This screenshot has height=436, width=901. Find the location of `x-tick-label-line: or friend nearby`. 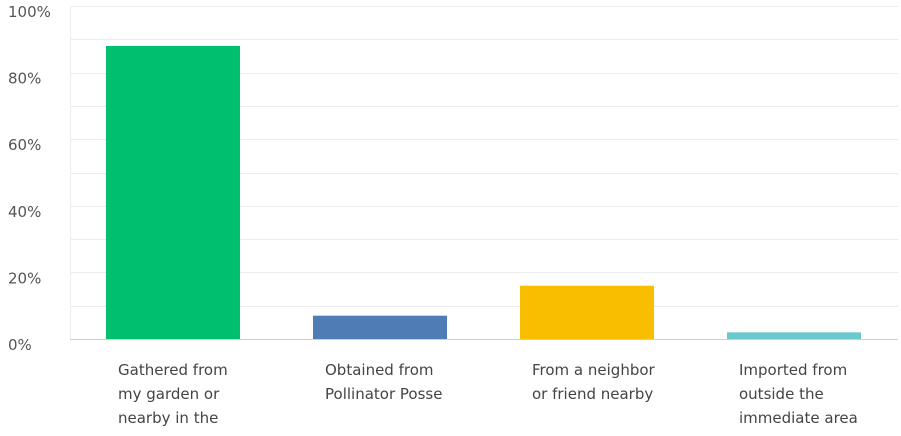

x-tick-label-line: or friend nearby is located at coordinates (593, 394).